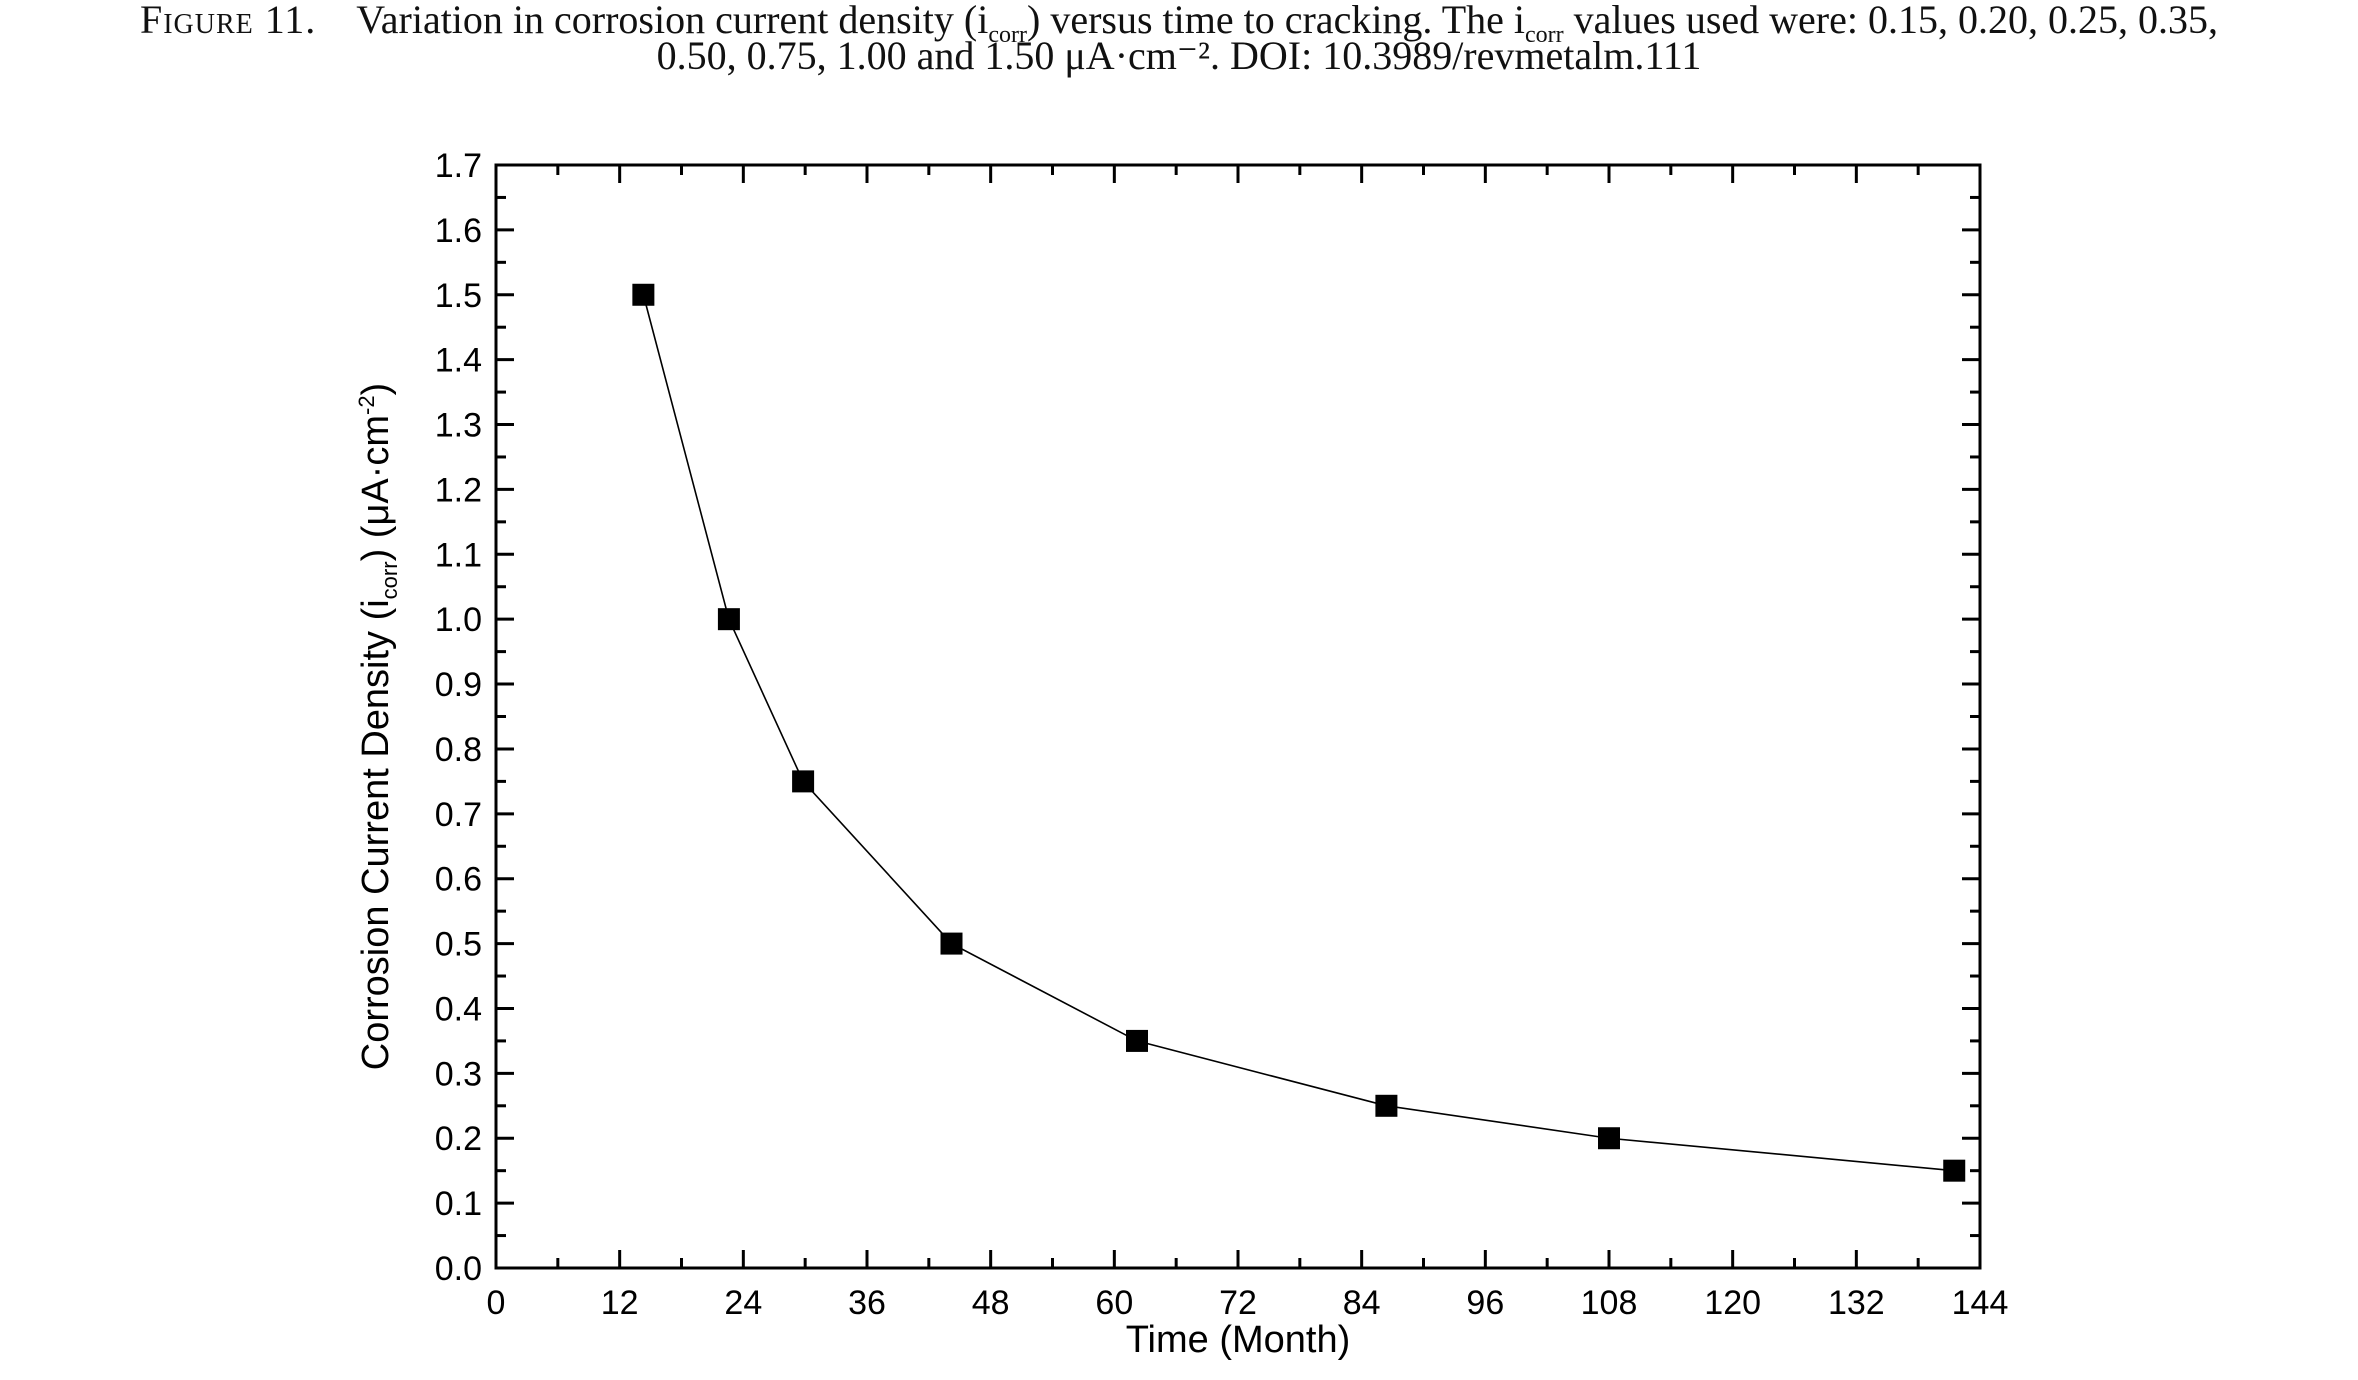  I want to click on x-tick-label: 84, so click(1362, 1303).